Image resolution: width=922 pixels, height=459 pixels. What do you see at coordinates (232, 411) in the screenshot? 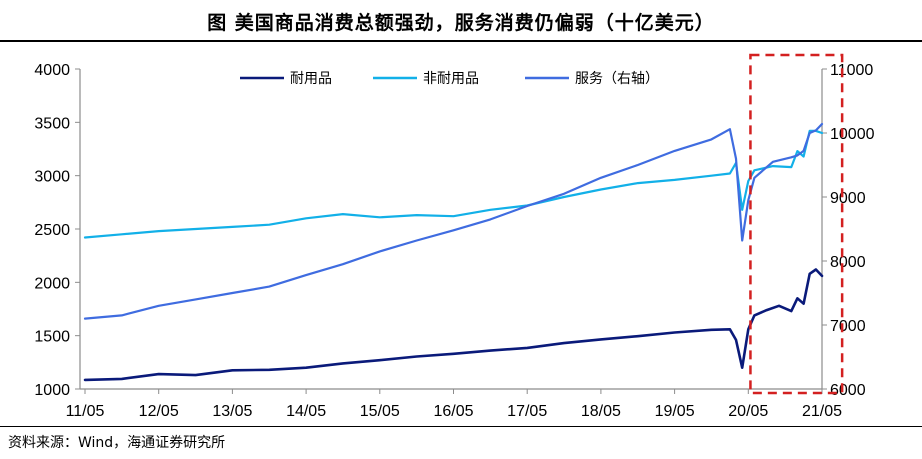
I see `x-tick-label: 13/05` at bounding box center [232, 411].